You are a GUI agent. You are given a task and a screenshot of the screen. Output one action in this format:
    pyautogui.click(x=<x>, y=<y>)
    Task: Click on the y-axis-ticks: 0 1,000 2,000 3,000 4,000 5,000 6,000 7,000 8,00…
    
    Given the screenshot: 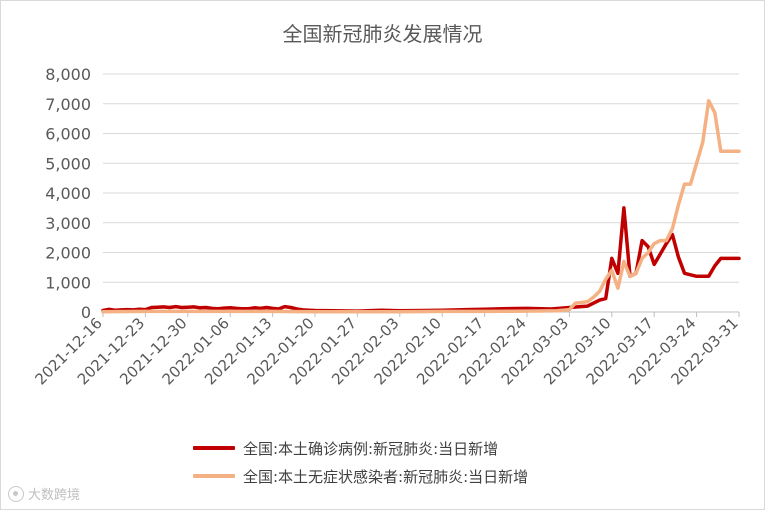 What is the action you would take?
    pyautogui.click(x=68, y=193)
    